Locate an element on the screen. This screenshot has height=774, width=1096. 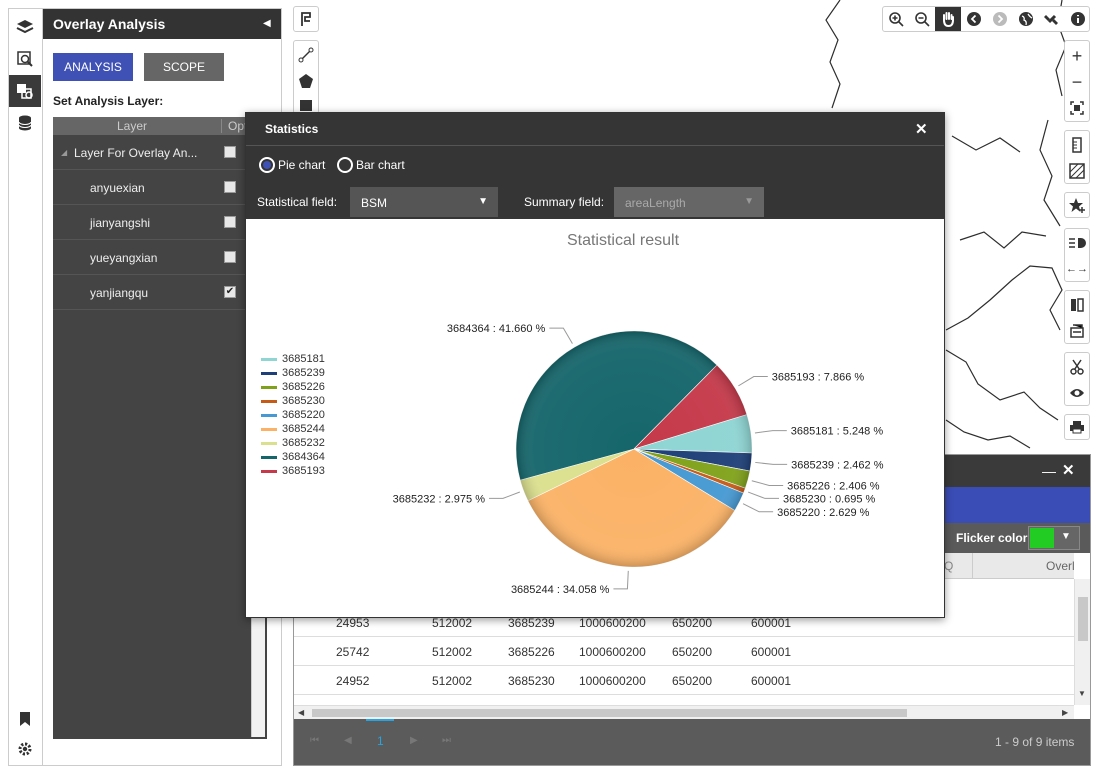
next-page-icon: ▶ is located at coordinates (414, 740).